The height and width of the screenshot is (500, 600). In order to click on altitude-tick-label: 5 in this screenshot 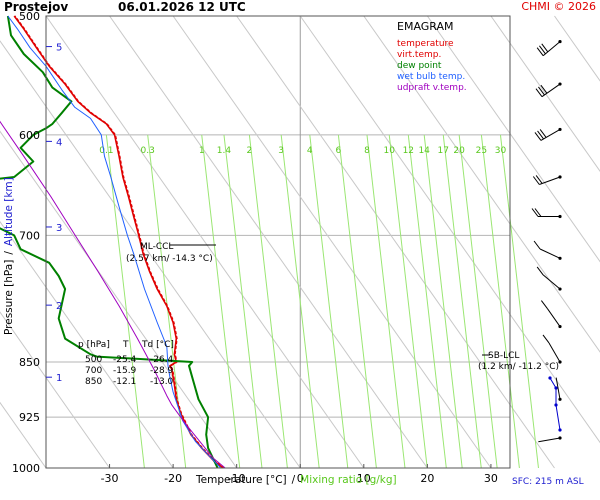, I will do `click(59, 48)`.